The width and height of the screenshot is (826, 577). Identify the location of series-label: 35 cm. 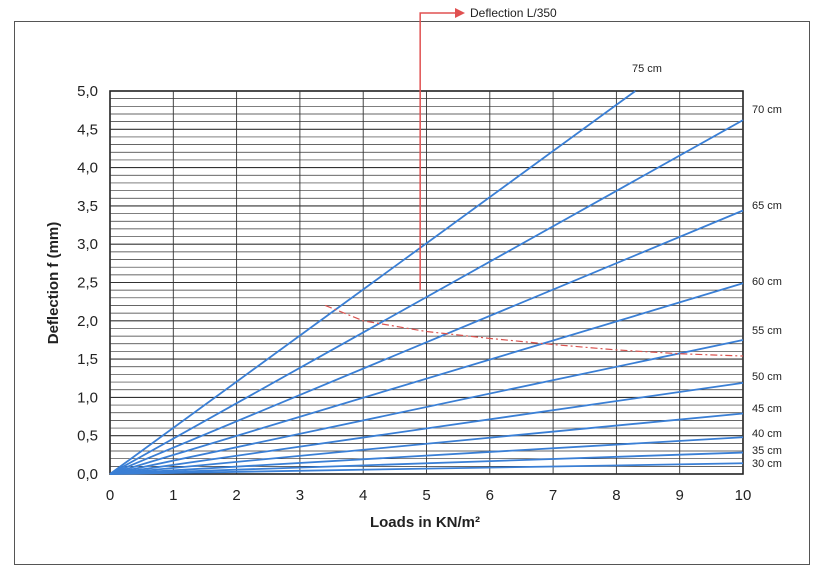
(767, 451).